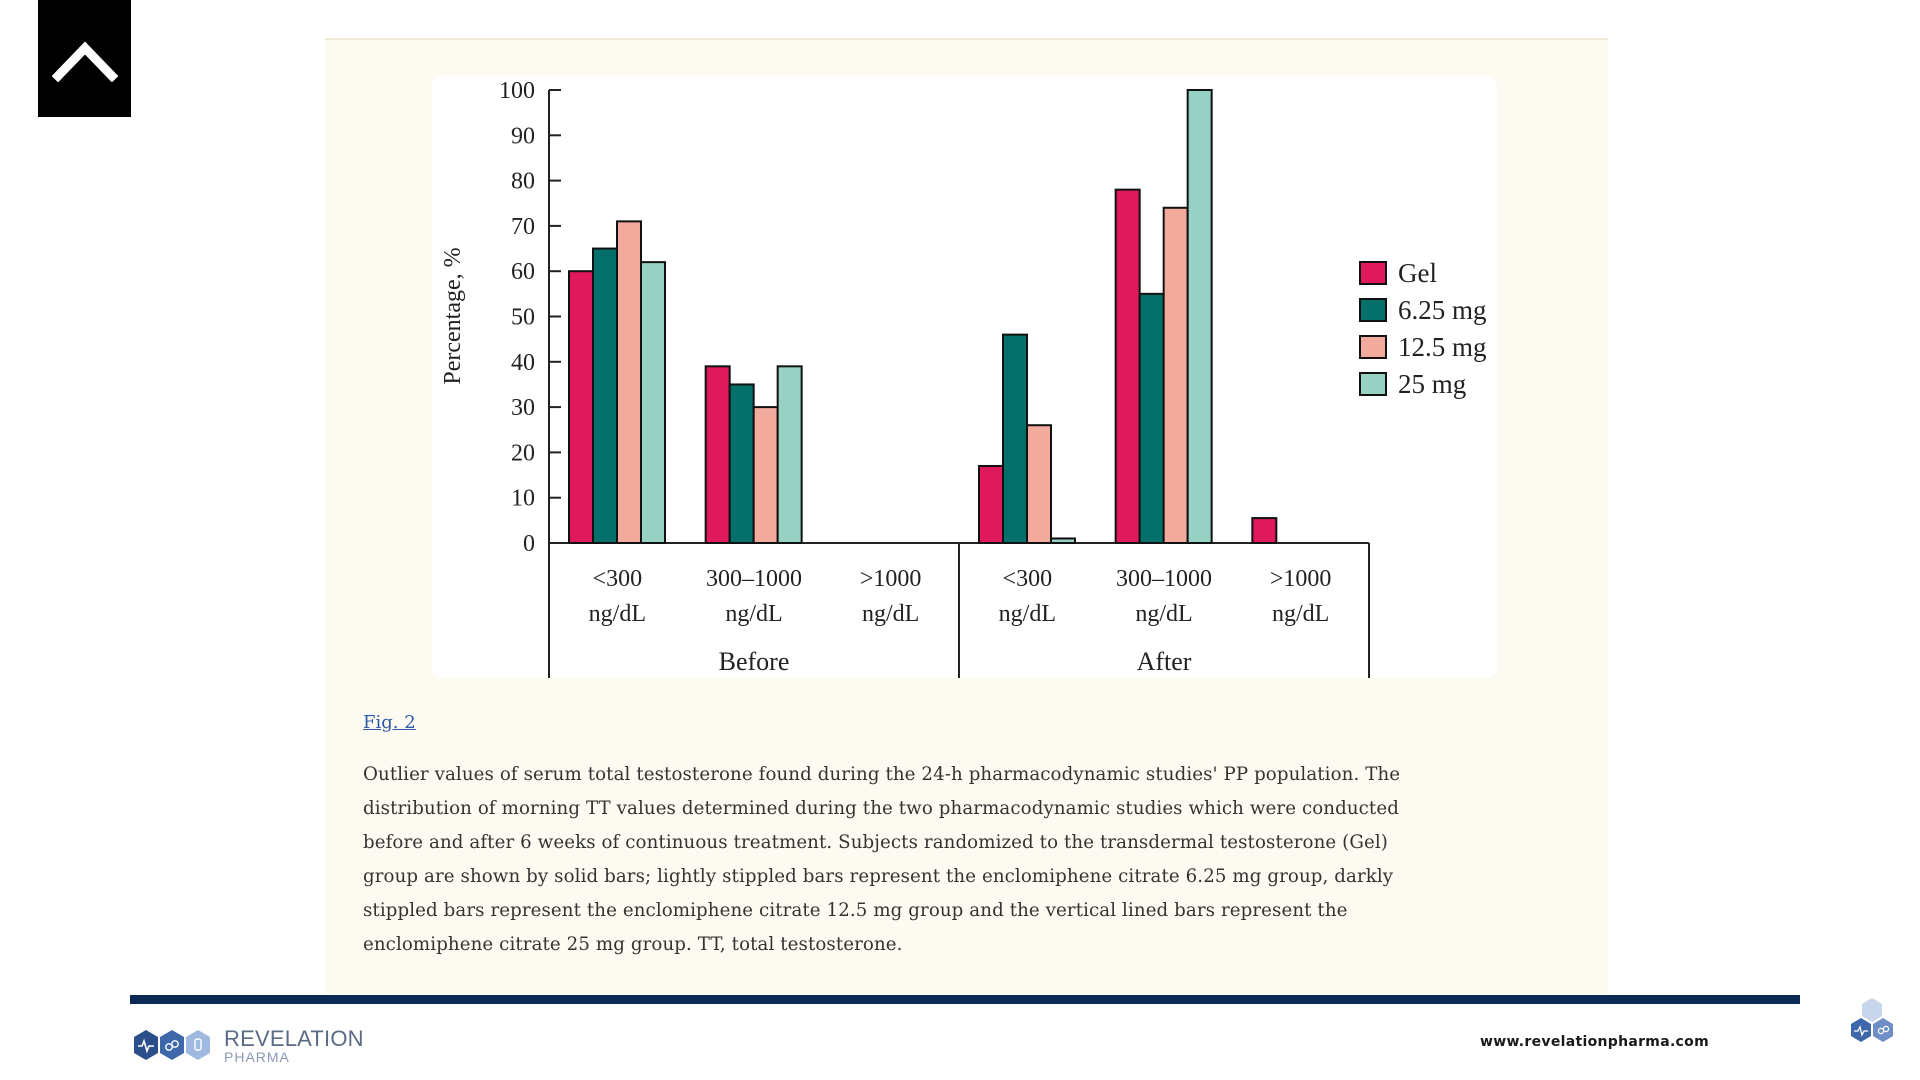 The width and height of the screenshot is (1920, 1080). What do you see at coordinates (754, 661) in the screenshot?
I see `group-label: Before` at bounding box center [754, 661].